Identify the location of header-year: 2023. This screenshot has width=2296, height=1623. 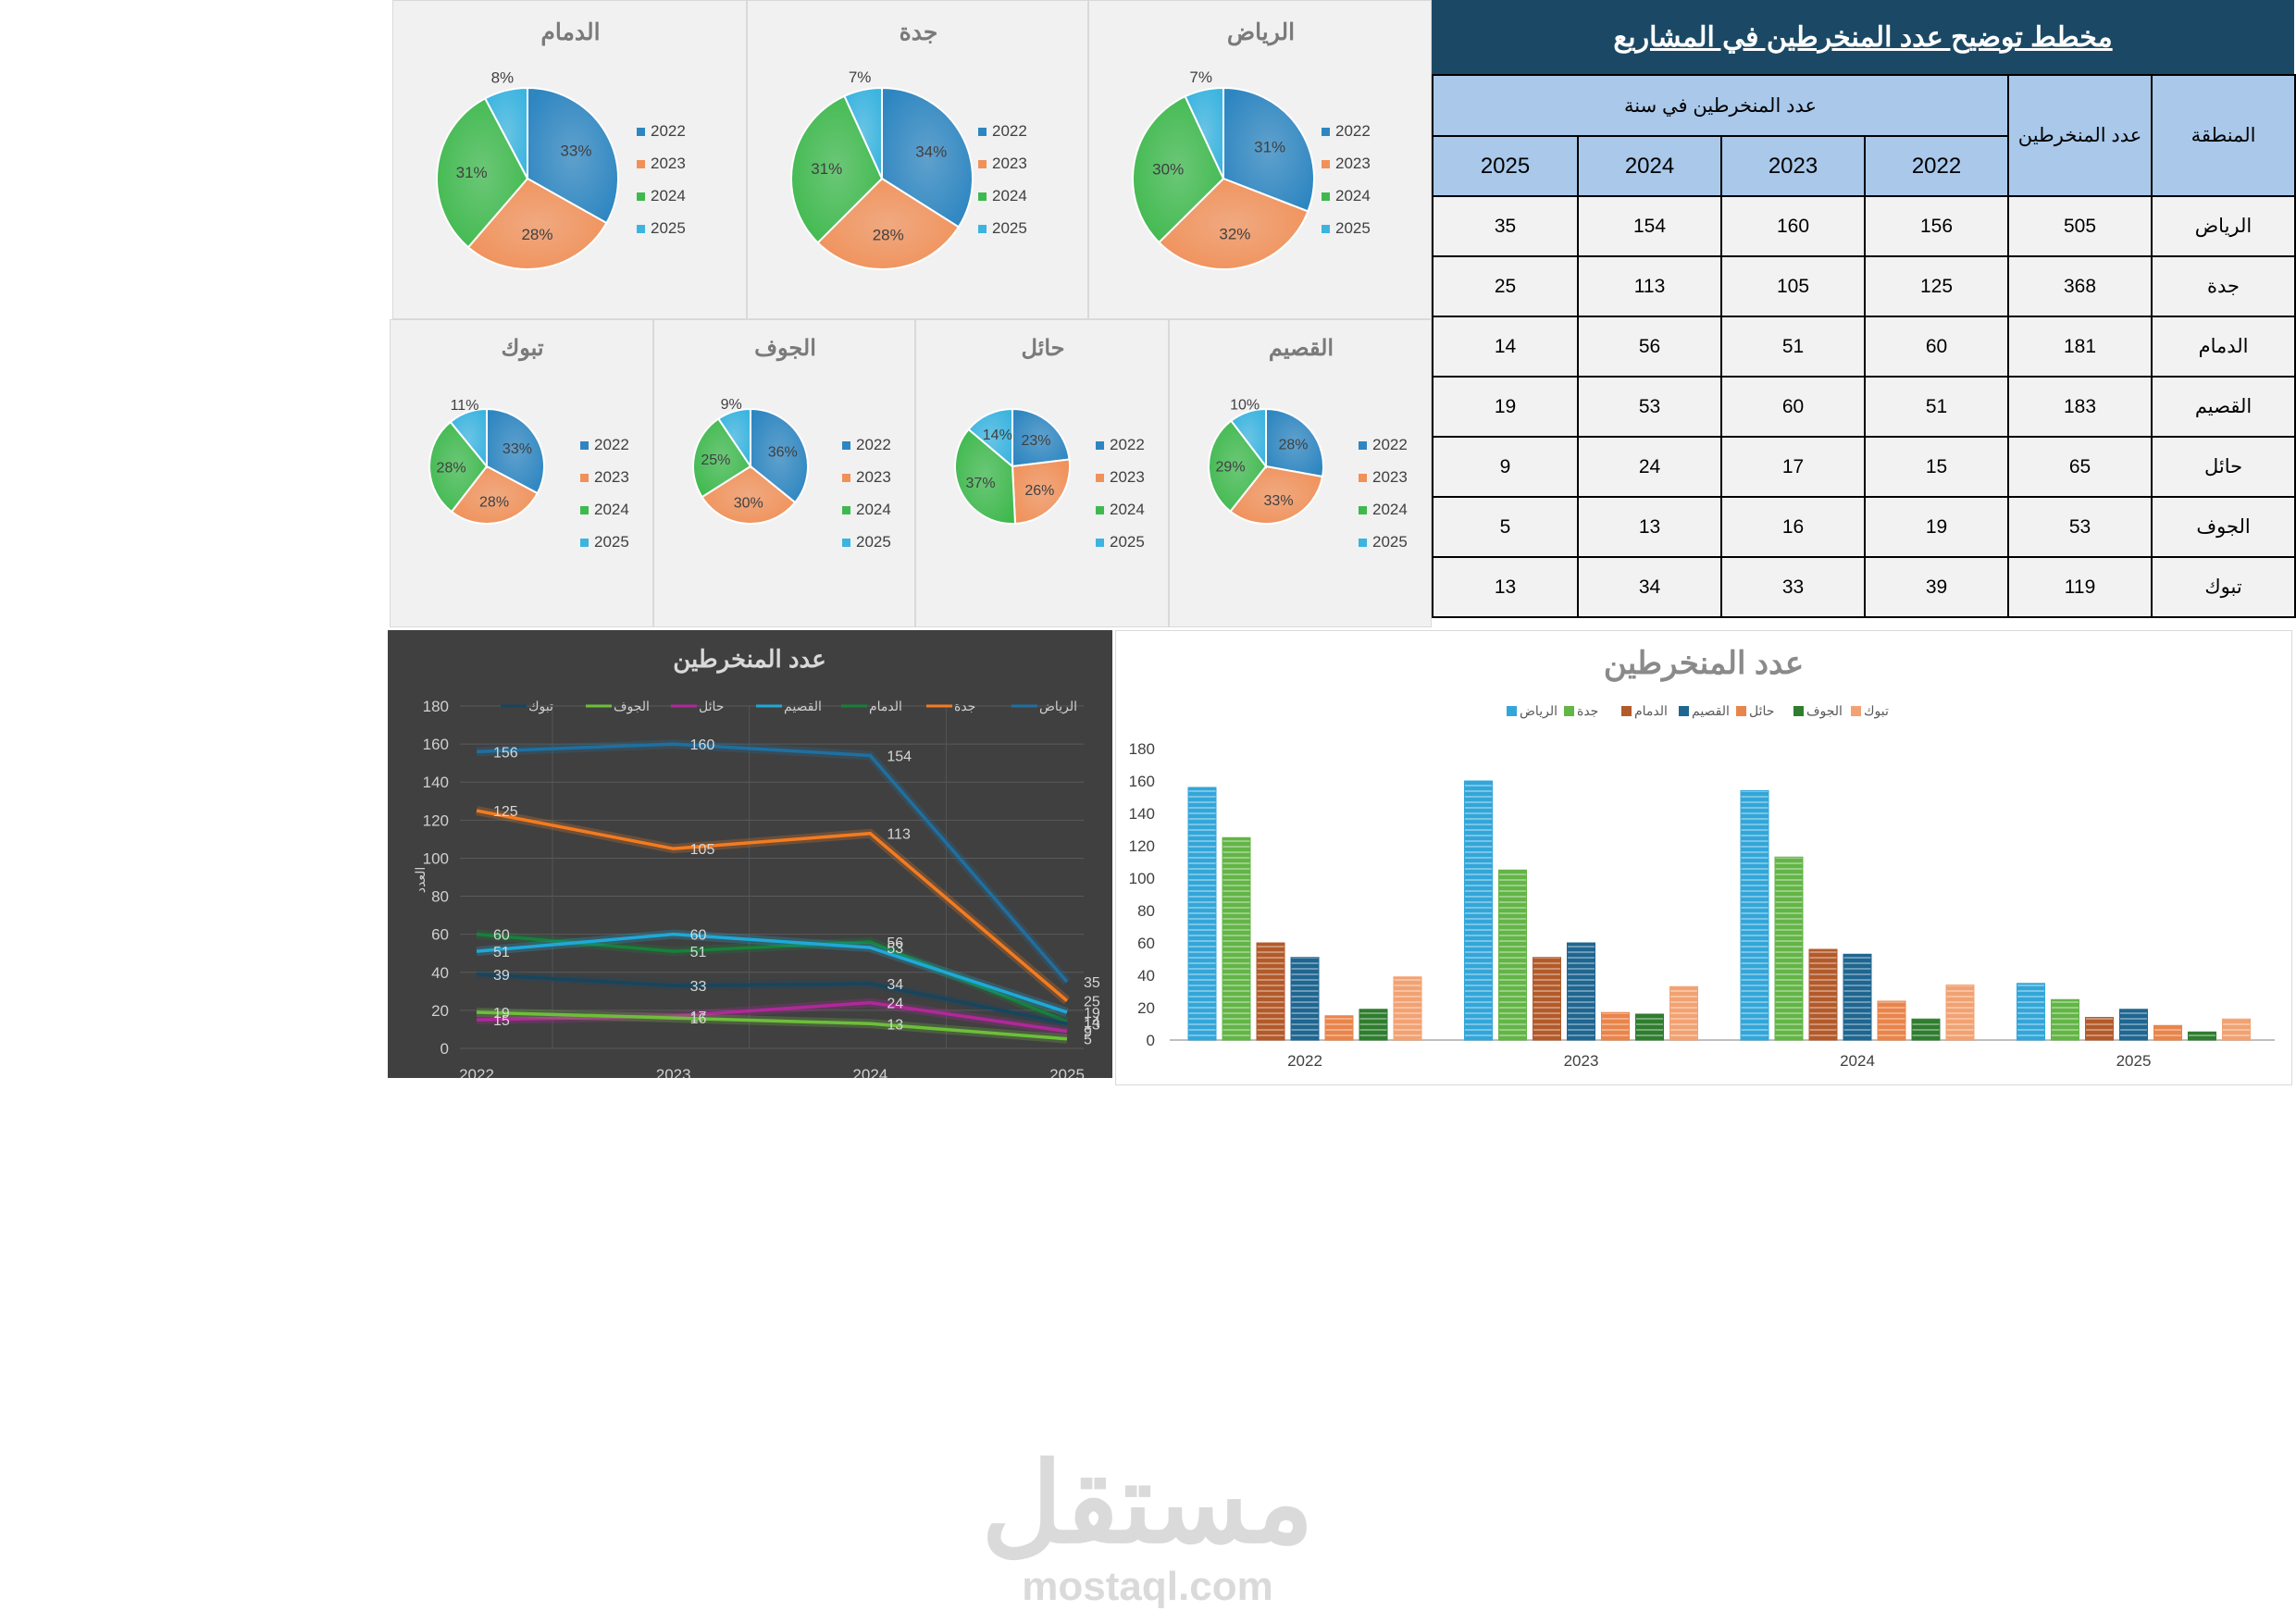
(1794, 166).